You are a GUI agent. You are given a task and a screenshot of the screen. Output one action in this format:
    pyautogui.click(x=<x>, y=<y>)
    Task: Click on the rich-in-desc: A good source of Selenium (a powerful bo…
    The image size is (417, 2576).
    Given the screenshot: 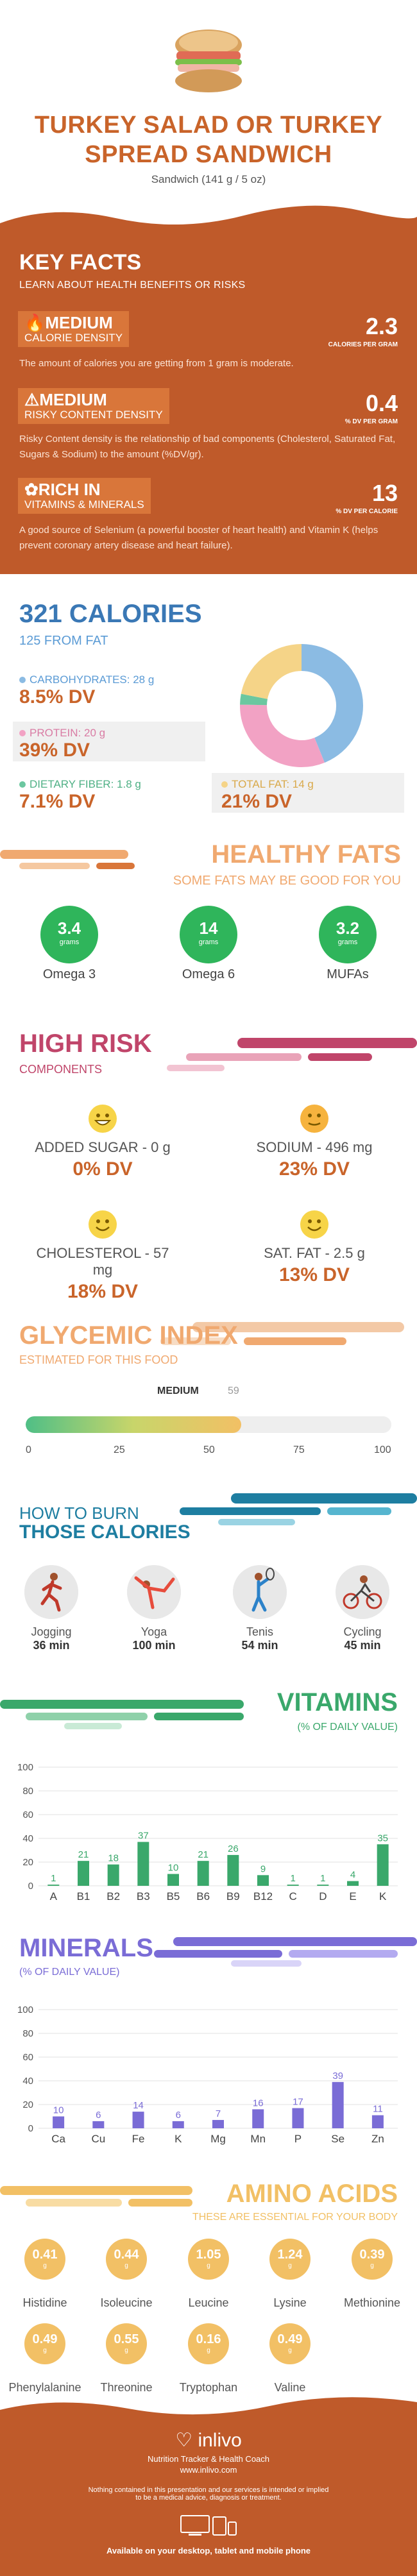 What is the action you would take?
    pyautogui.click(x=199, y=538)
    